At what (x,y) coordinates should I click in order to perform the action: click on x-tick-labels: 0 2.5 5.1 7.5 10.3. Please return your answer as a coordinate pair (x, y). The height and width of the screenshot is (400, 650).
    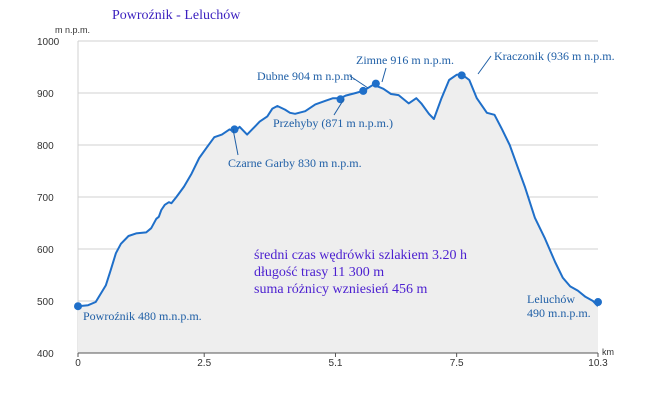
    Looking at the image, I should click on (341, 361).